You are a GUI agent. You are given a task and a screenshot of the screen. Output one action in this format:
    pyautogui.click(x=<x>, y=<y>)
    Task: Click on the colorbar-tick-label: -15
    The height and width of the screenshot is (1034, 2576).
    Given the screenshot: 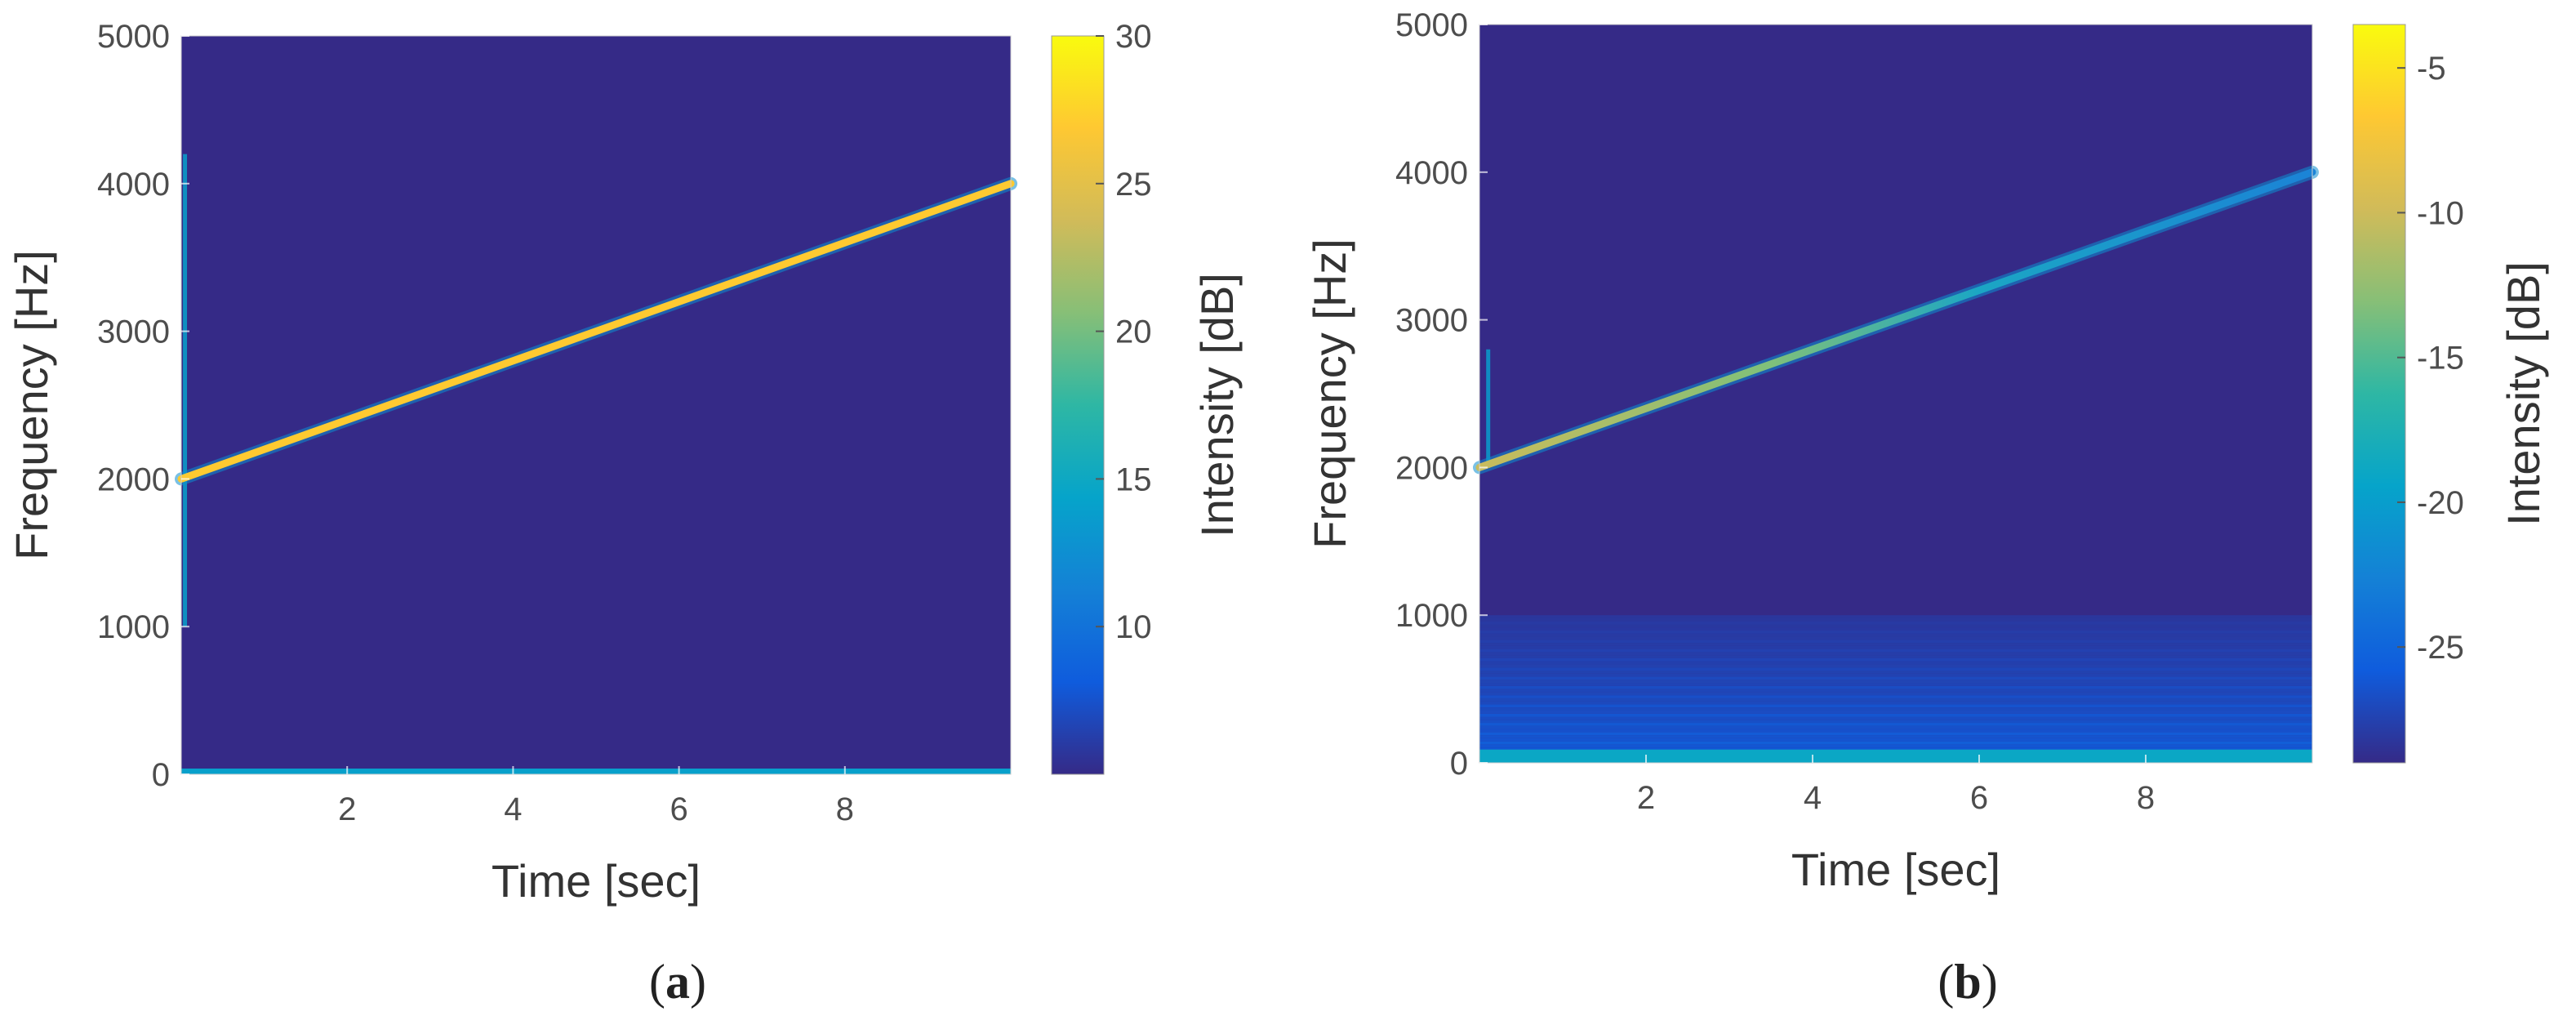 What is the action you would take?
    pyautogui.click(x=2440, y=359)
    